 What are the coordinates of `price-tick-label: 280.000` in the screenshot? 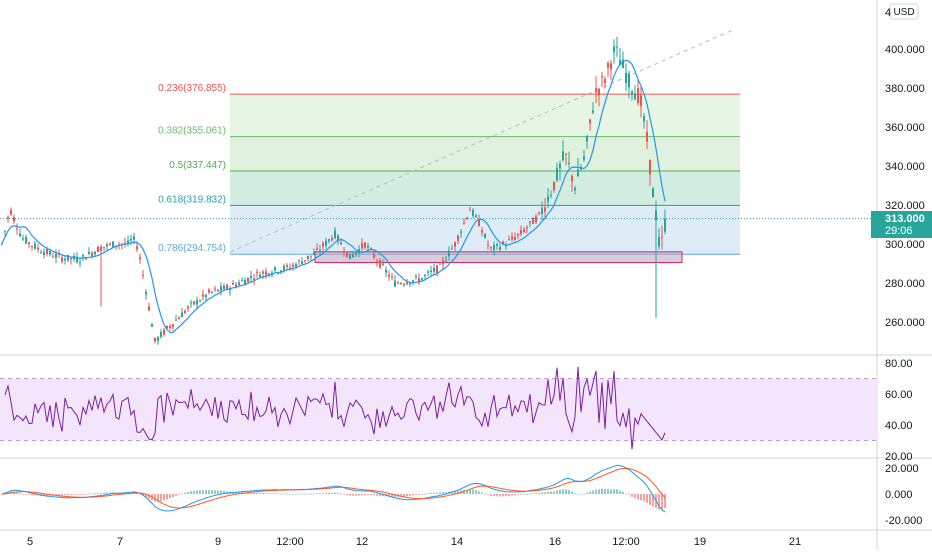 It's located at (905, 284).